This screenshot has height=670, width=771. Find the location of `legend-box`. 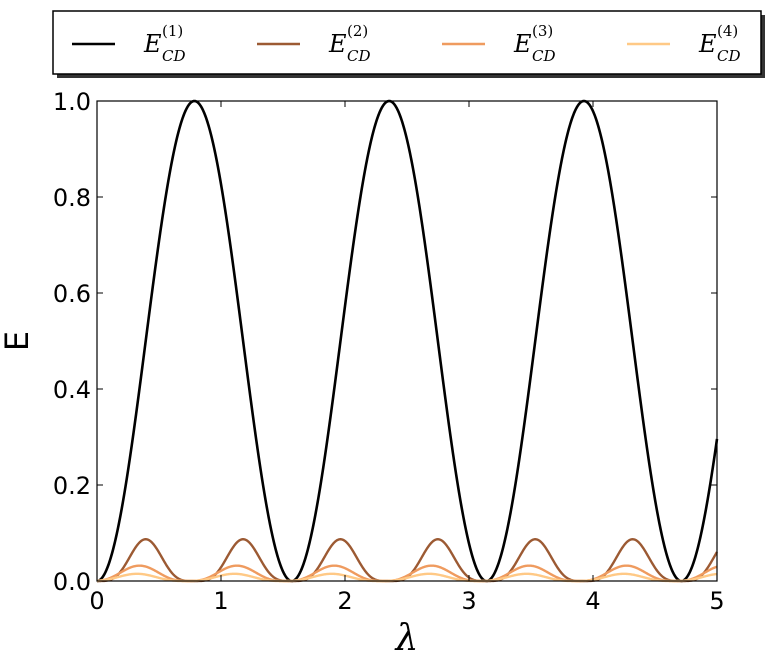

legend-box is located at coordinates (407, 42).